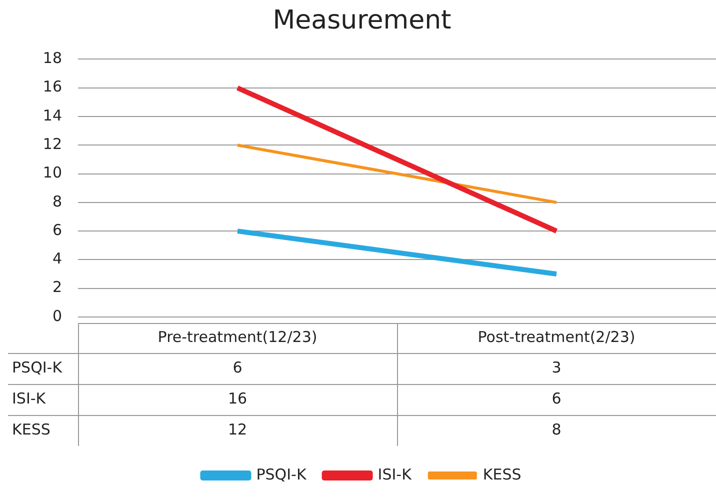 This screenshot has height=497, width=716. I want to click on y-tick-label: 2, so click(57, 287).